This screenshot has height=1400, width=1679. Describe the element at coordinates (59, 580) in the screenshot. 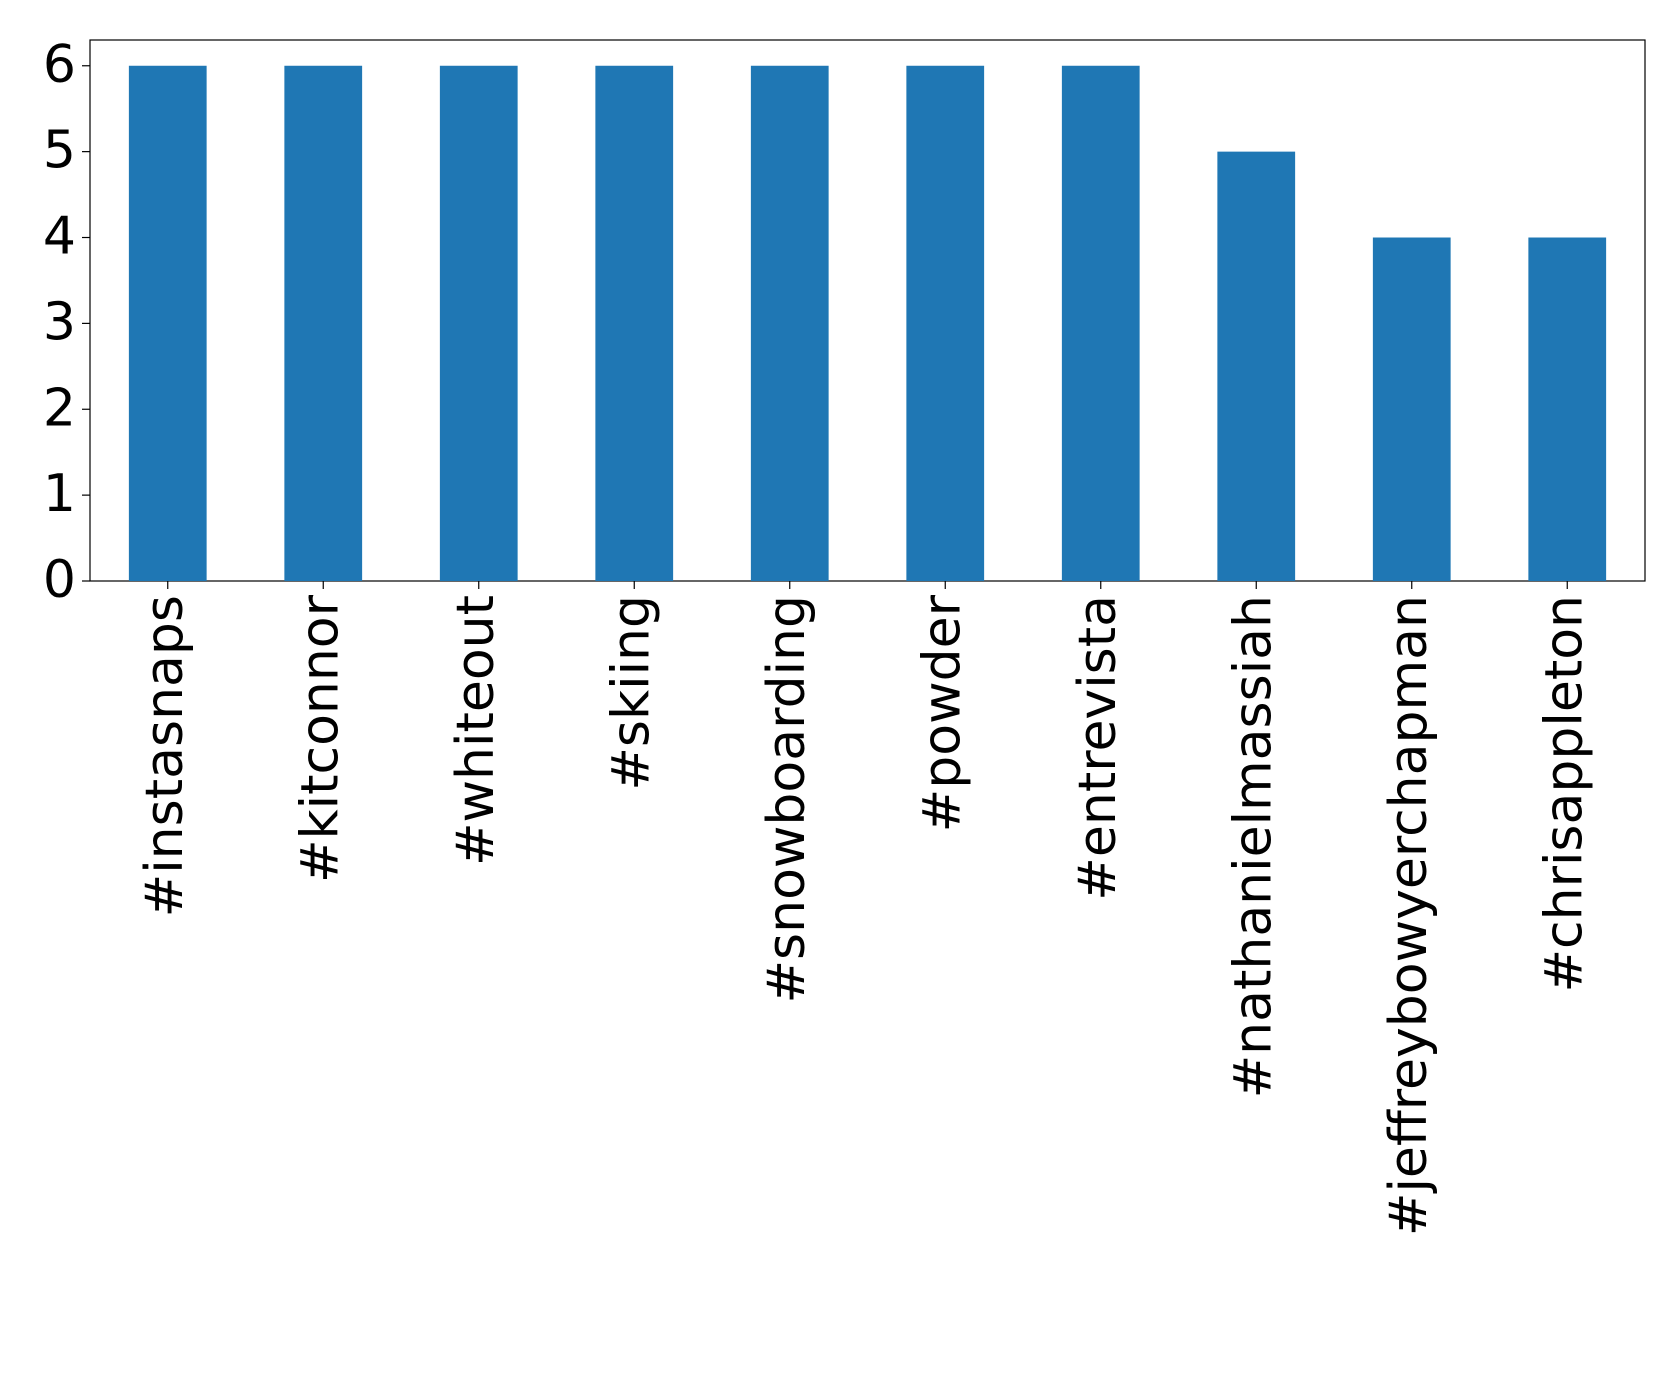

I see `y-tick-label: 0` at that location.